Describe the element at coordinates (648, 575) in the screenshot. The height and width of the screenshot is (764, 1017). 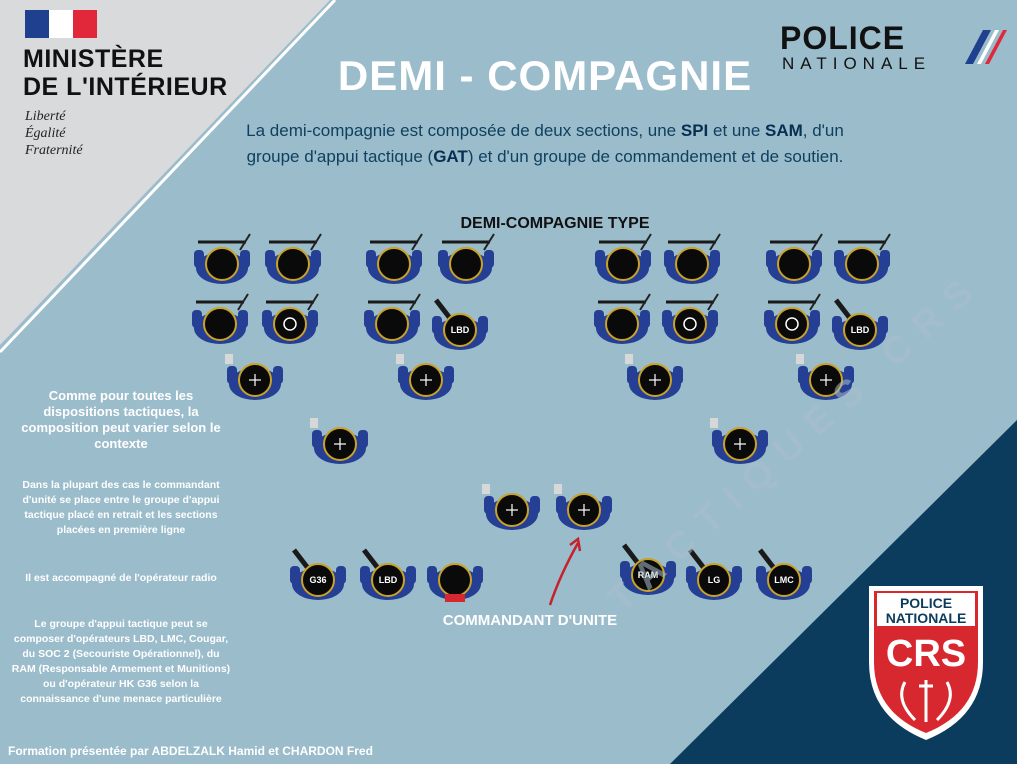
I see `officer-label-ram: RAM` at that location.